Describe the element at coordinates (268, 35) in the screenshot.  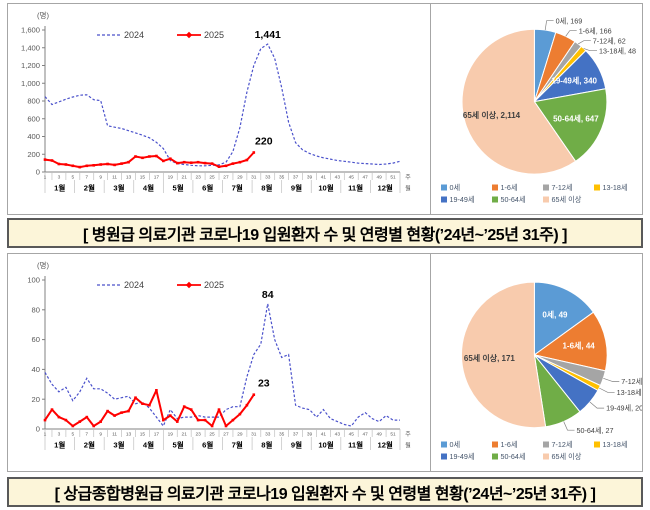
I see `svg-text: 1,441` at that location.